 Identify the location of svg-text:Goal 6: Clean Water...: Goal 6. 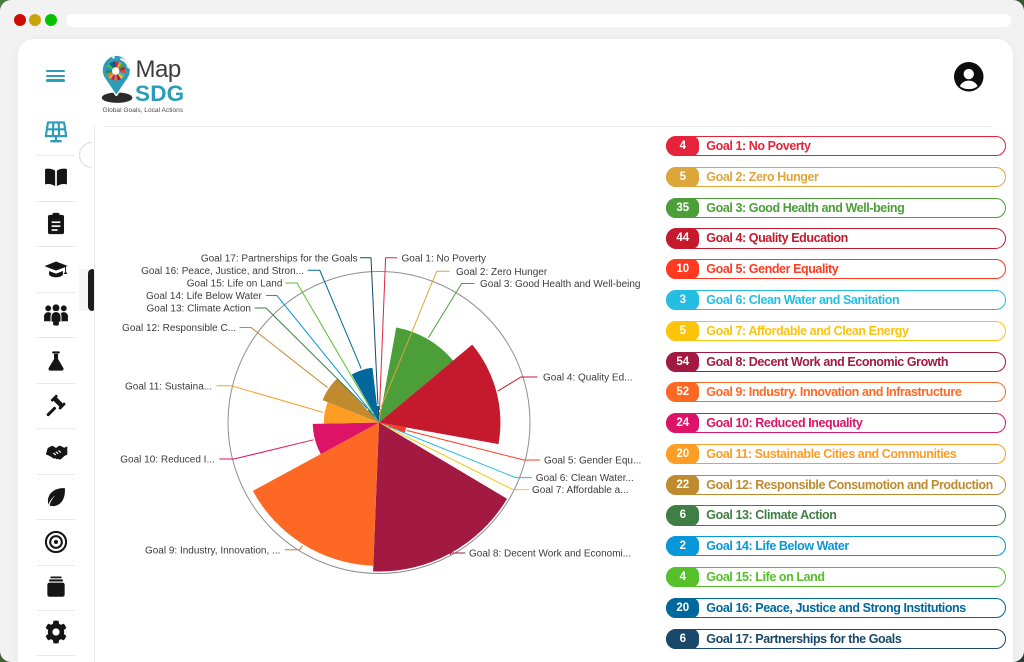
(585, 478).